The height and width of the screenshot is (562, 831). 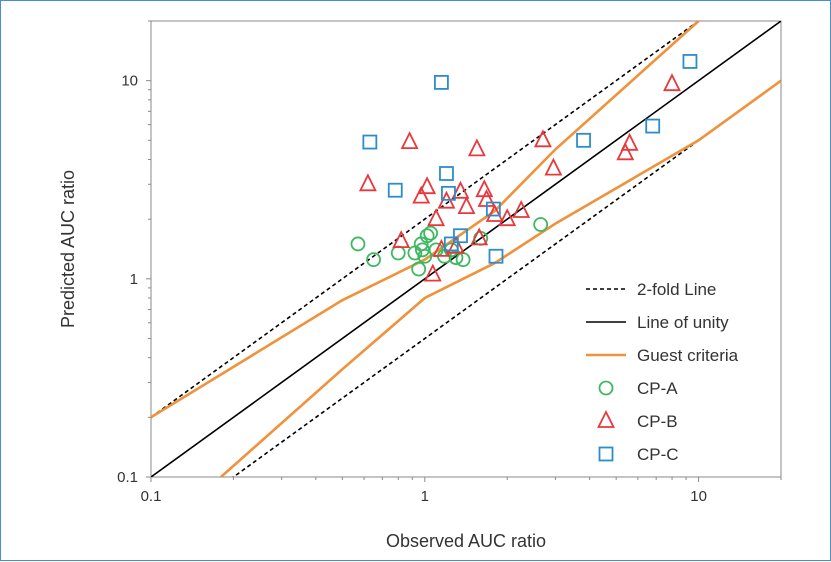 I want to click on legend-item-guest-criteria: Guest criteria, so click(x=662, y=355).